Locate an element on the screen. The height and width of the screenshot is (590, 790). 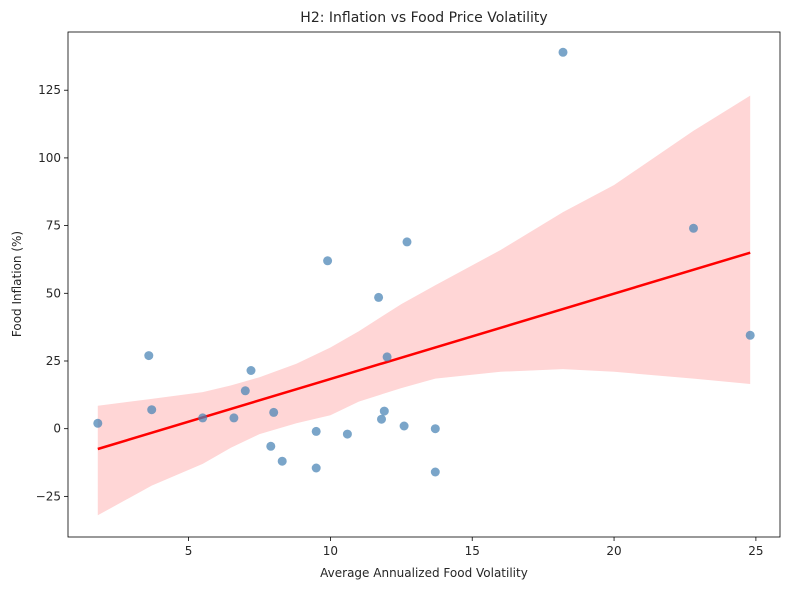
y-tick-label-25: 25 is located at coordinates (53, 361).